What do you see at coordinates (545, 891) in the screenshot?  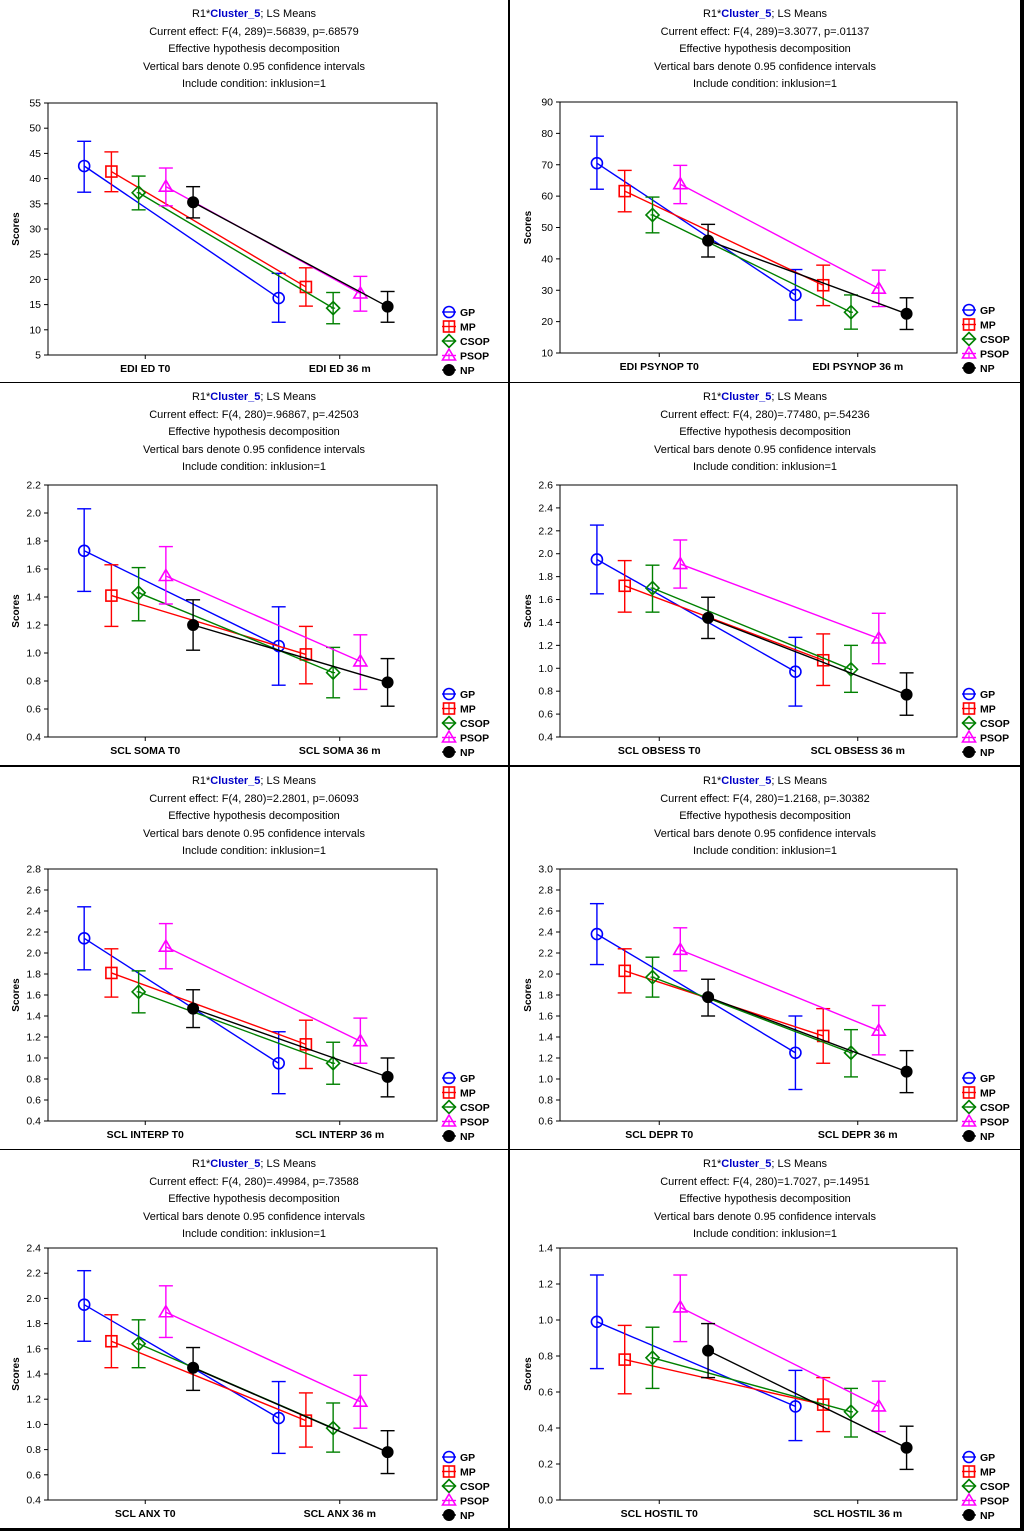 I see `y-tick-label: 2.8` at bounding box center [545, 891].